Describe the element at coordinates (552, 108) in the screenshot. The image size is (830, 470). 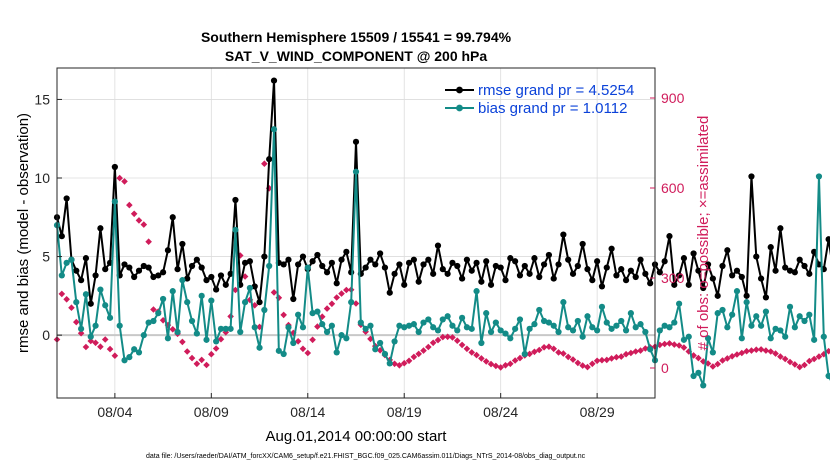
I see `legend-bias-label: bias grand pr = 1.0112` at that location.